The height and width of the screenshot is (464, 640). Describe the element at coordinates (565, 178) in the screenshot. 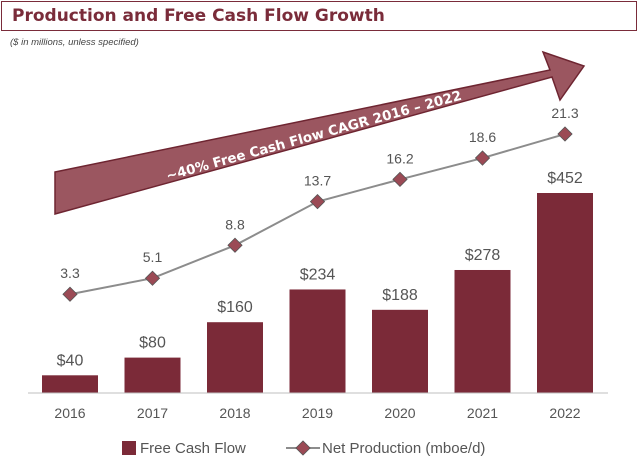

I see `bar-value-label-2022: $452` at that location.